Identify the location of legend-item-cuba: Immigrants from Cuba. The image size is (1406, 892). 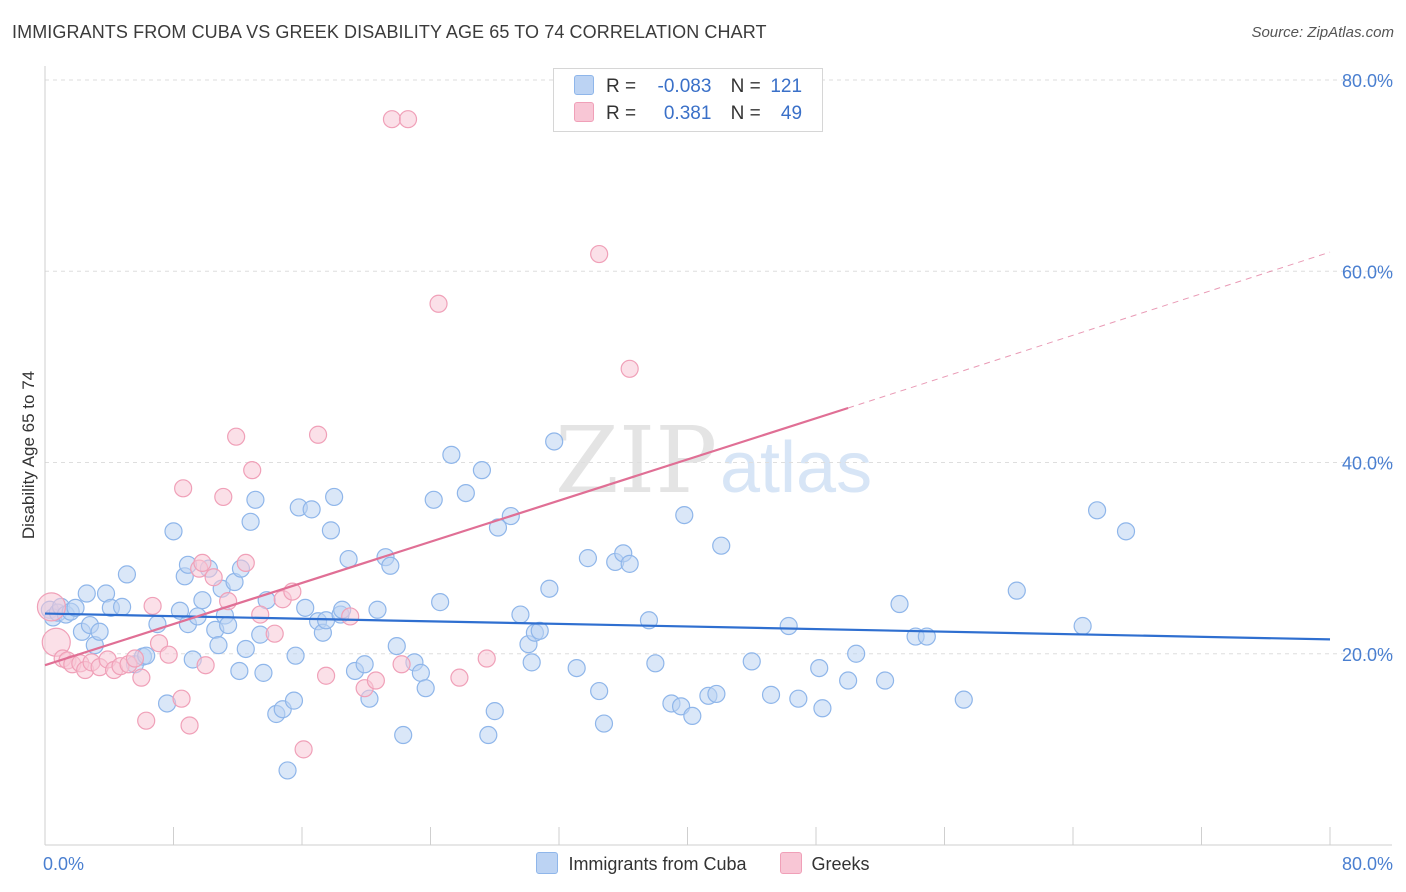
(641, 863).